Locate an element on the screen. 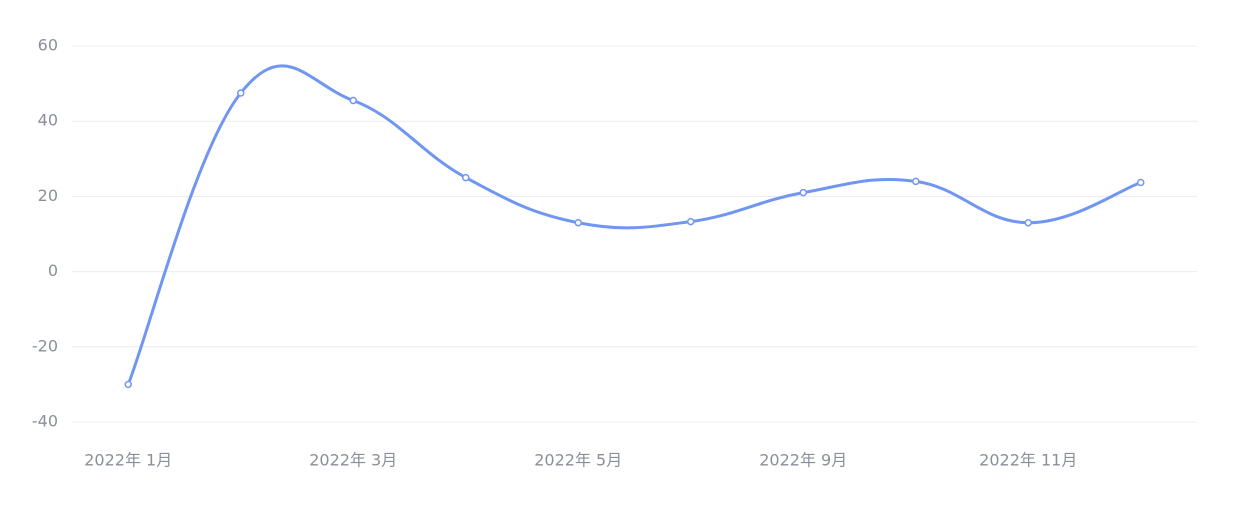  x-tick-label: 2022年 5月 is located at coordinates (578, 460).